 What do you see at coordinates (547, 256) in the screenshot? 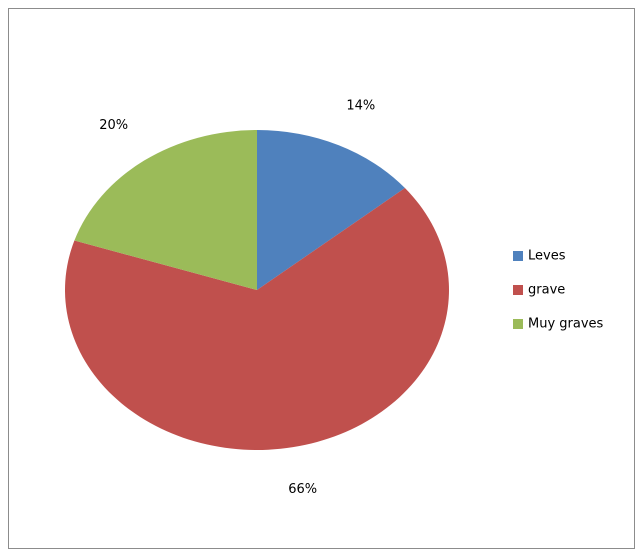
I see `legend-label: Leves` at bounding box center [547, 256].